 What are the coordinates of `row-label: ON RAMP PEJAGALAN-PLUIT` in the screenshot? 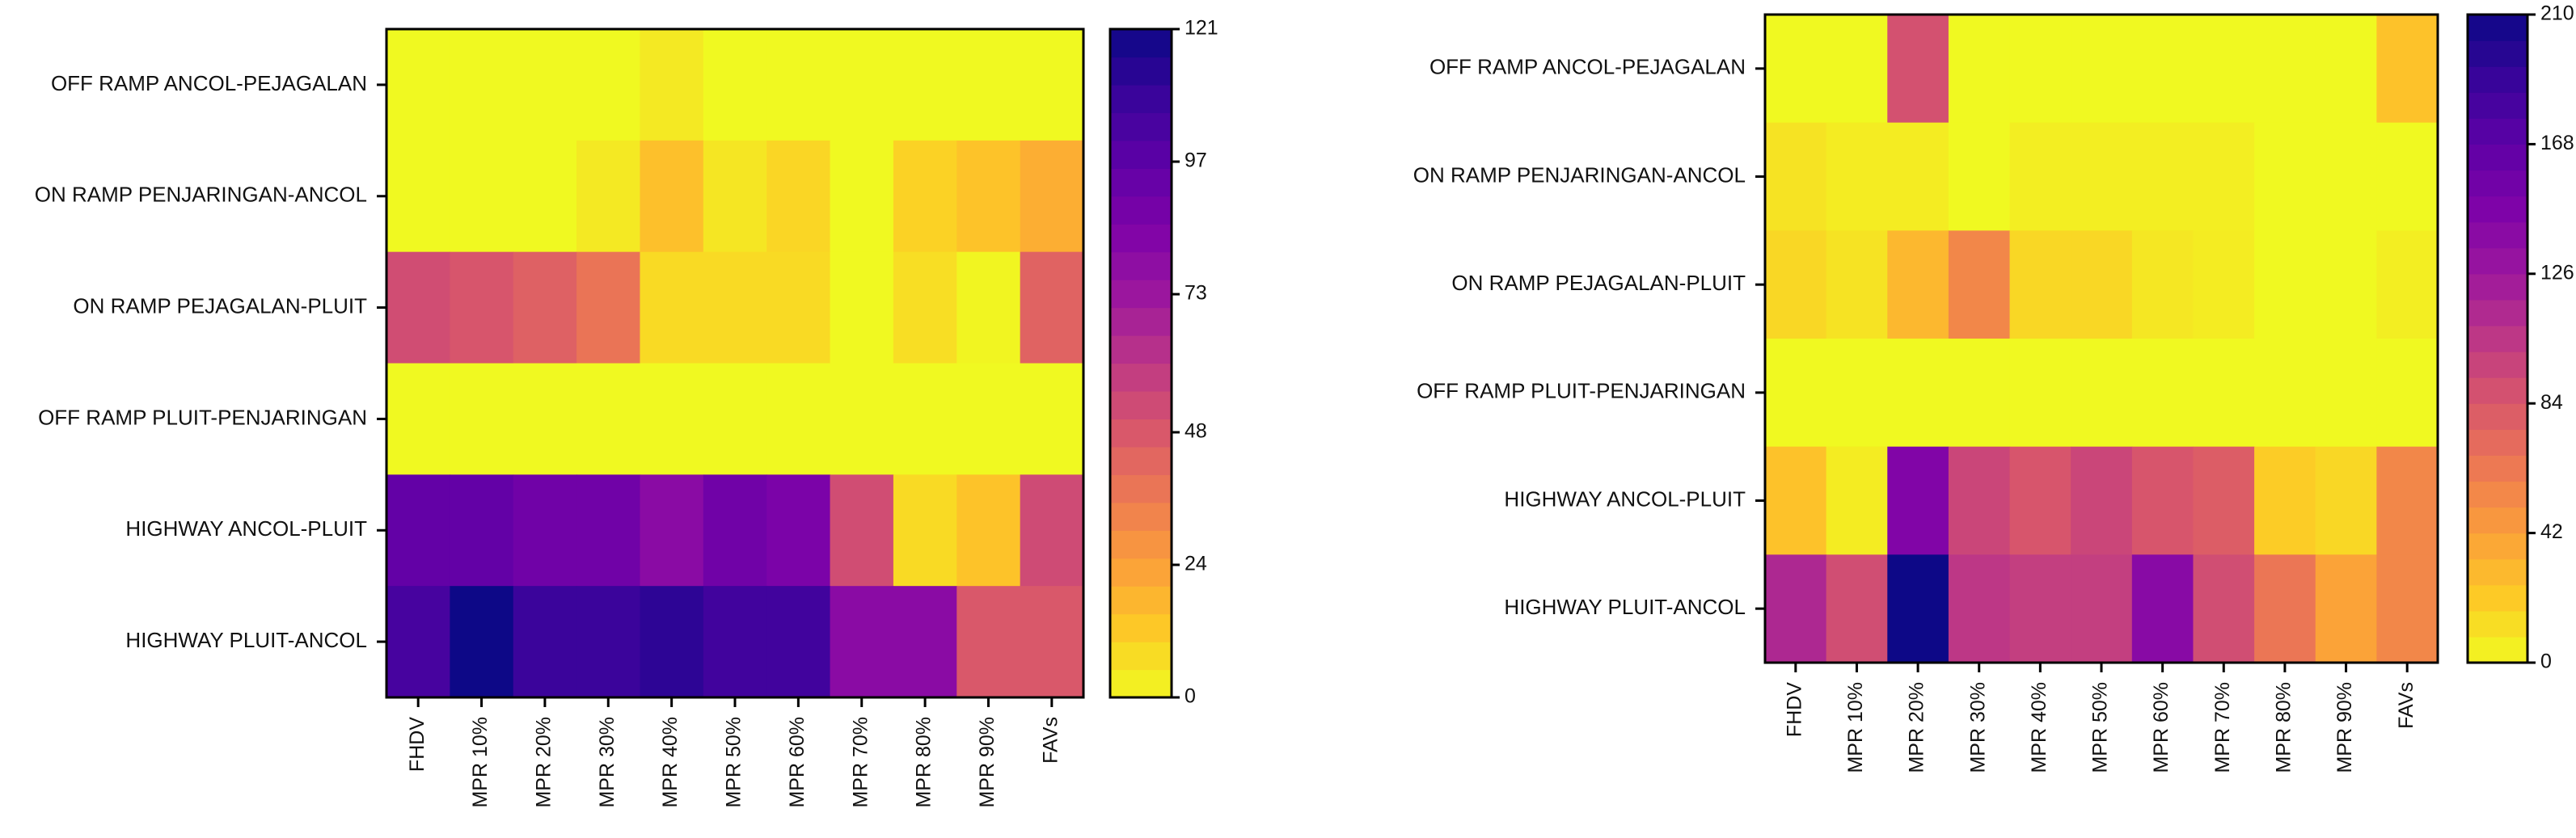 It's located at (220, 305).